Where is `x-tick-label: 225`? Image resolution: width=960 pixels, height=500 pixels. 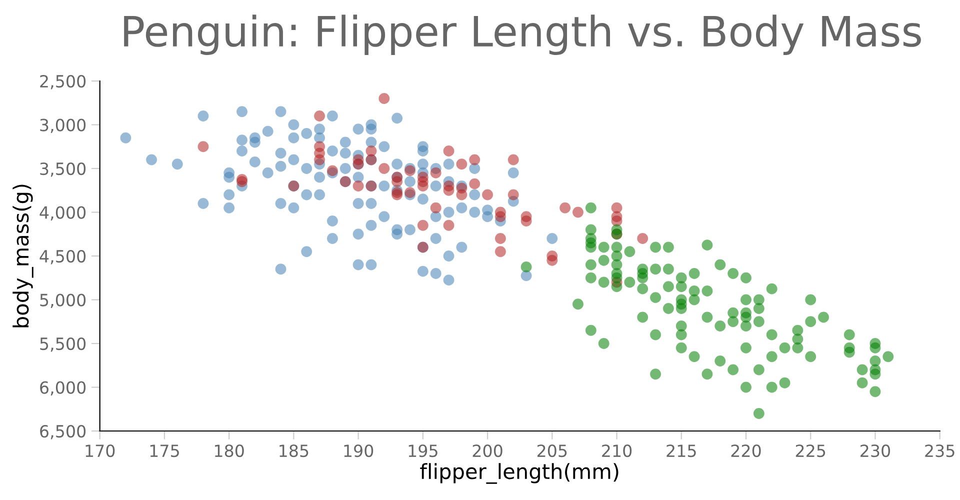 x-tick-label: 225 is located at coordinates (811, 451).